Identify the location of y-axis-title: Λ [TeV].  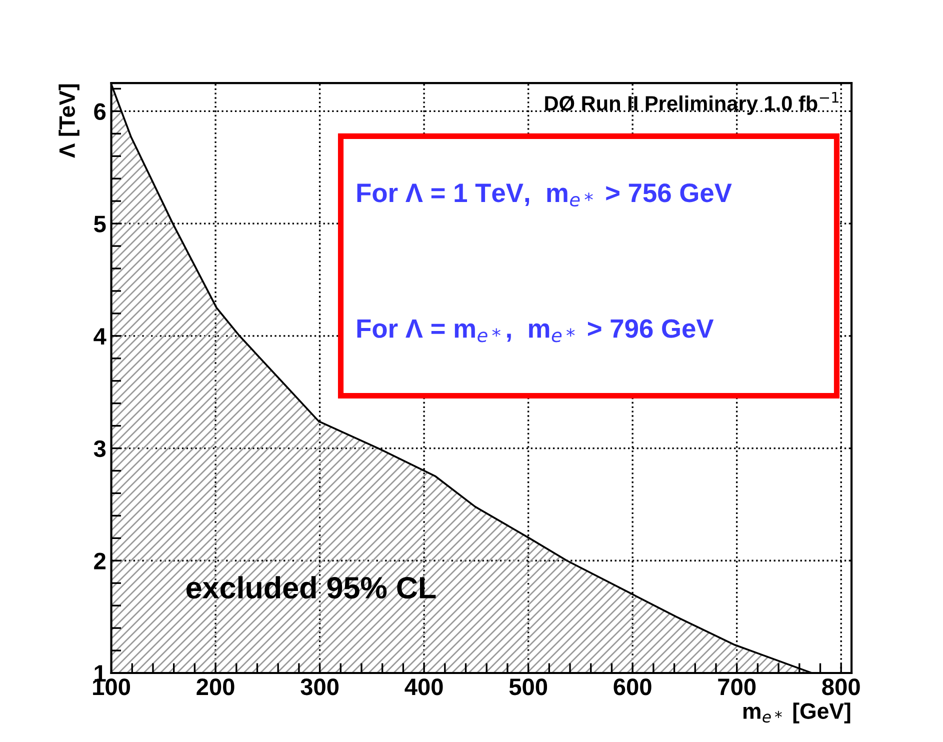
(69, 121).